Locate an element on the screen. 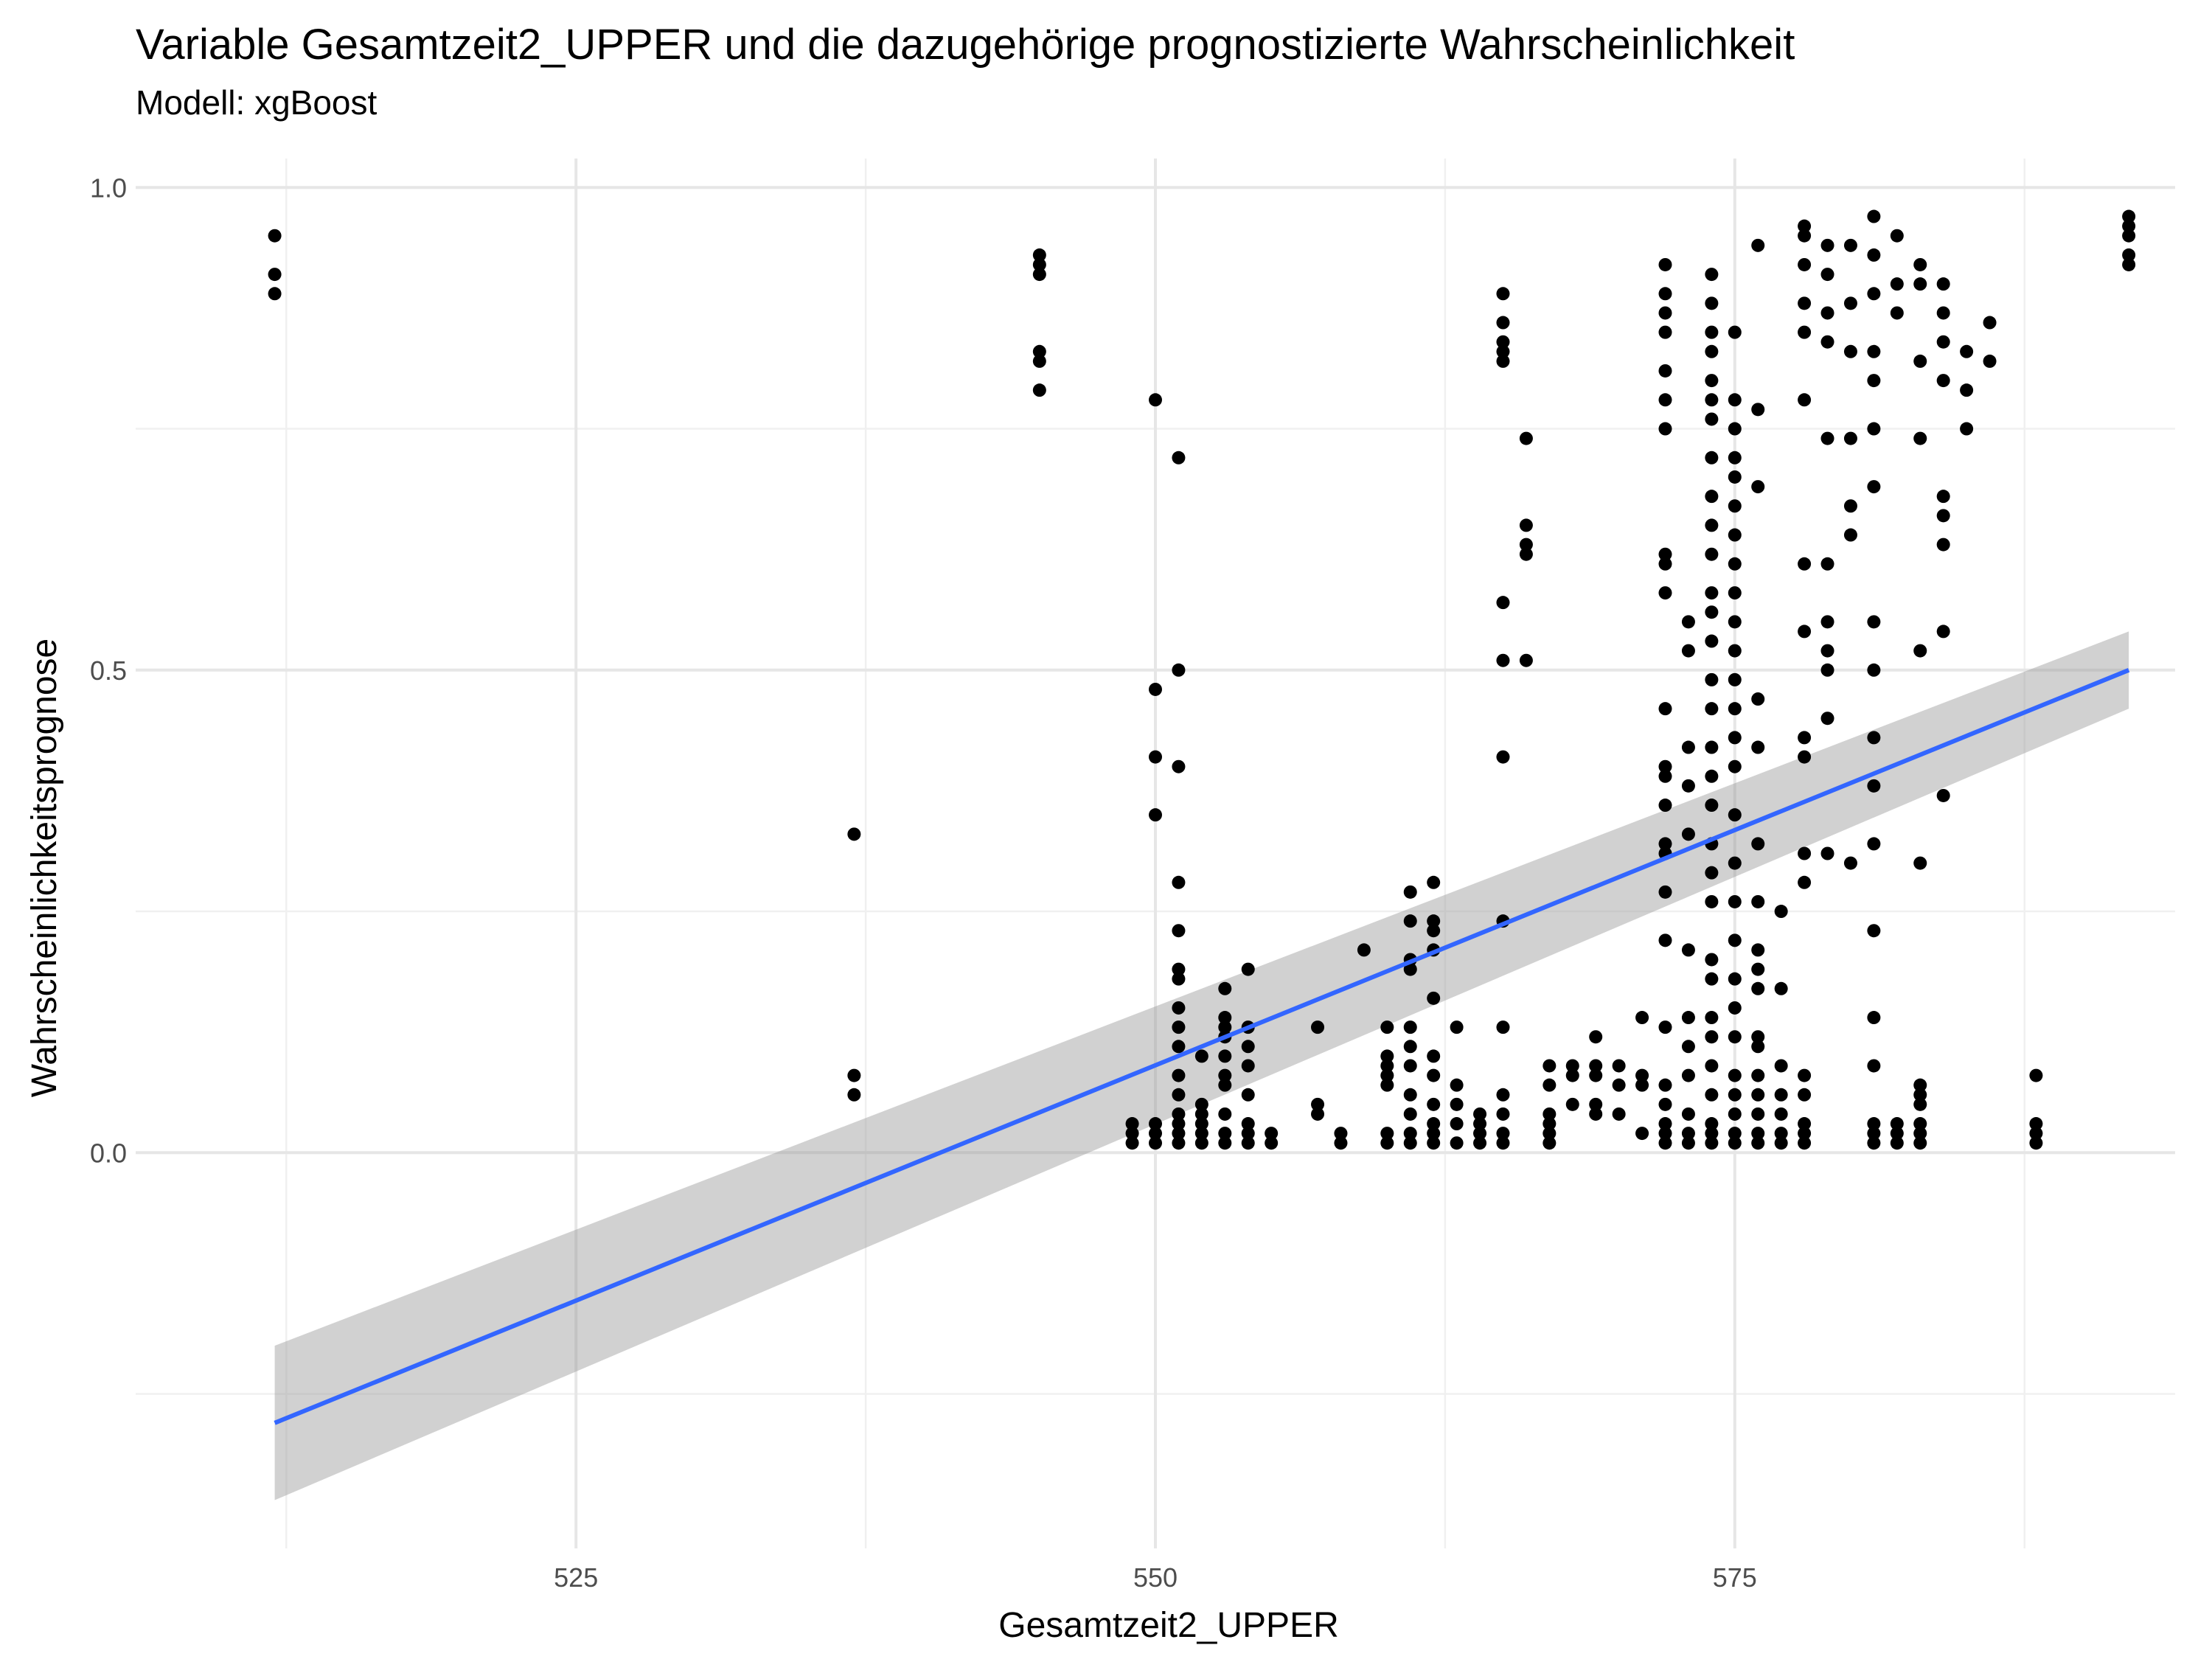 This screenshot has width=2212, height=1659. x-axis-ticks: 525 550 575 is located at coordinates (1155, 1577).